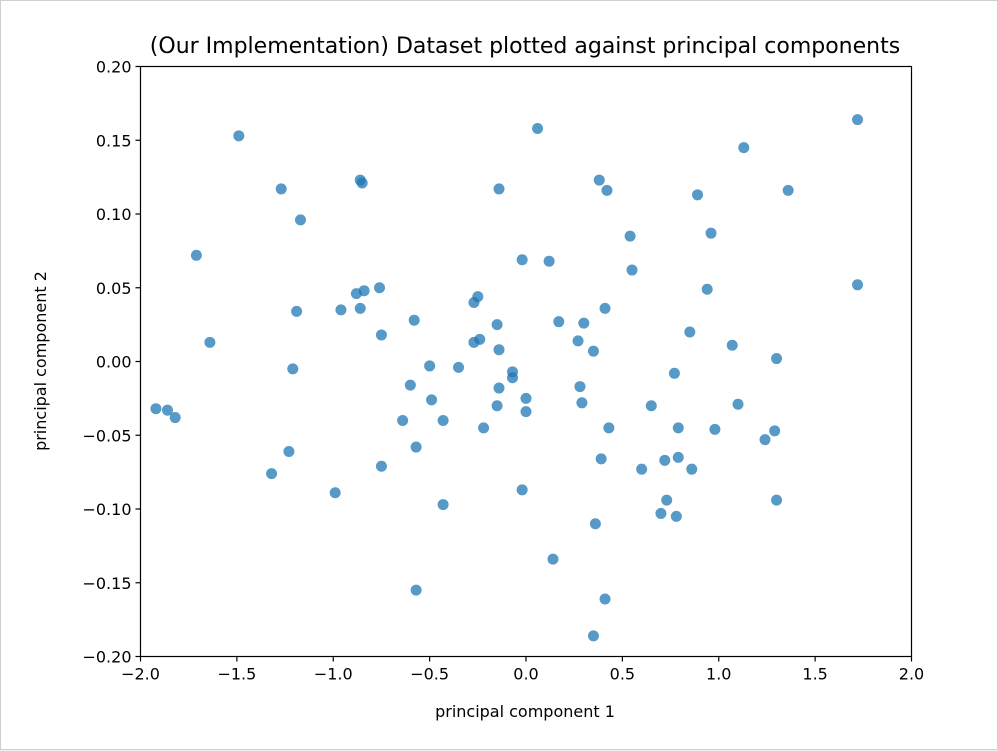 Image resolution: width=998 pixels, height=751 pixels. What do you see at coordinates (114, 214) in the screenshot?
I see `y-tick-label: 0.10` at bounding box center [114, 214].